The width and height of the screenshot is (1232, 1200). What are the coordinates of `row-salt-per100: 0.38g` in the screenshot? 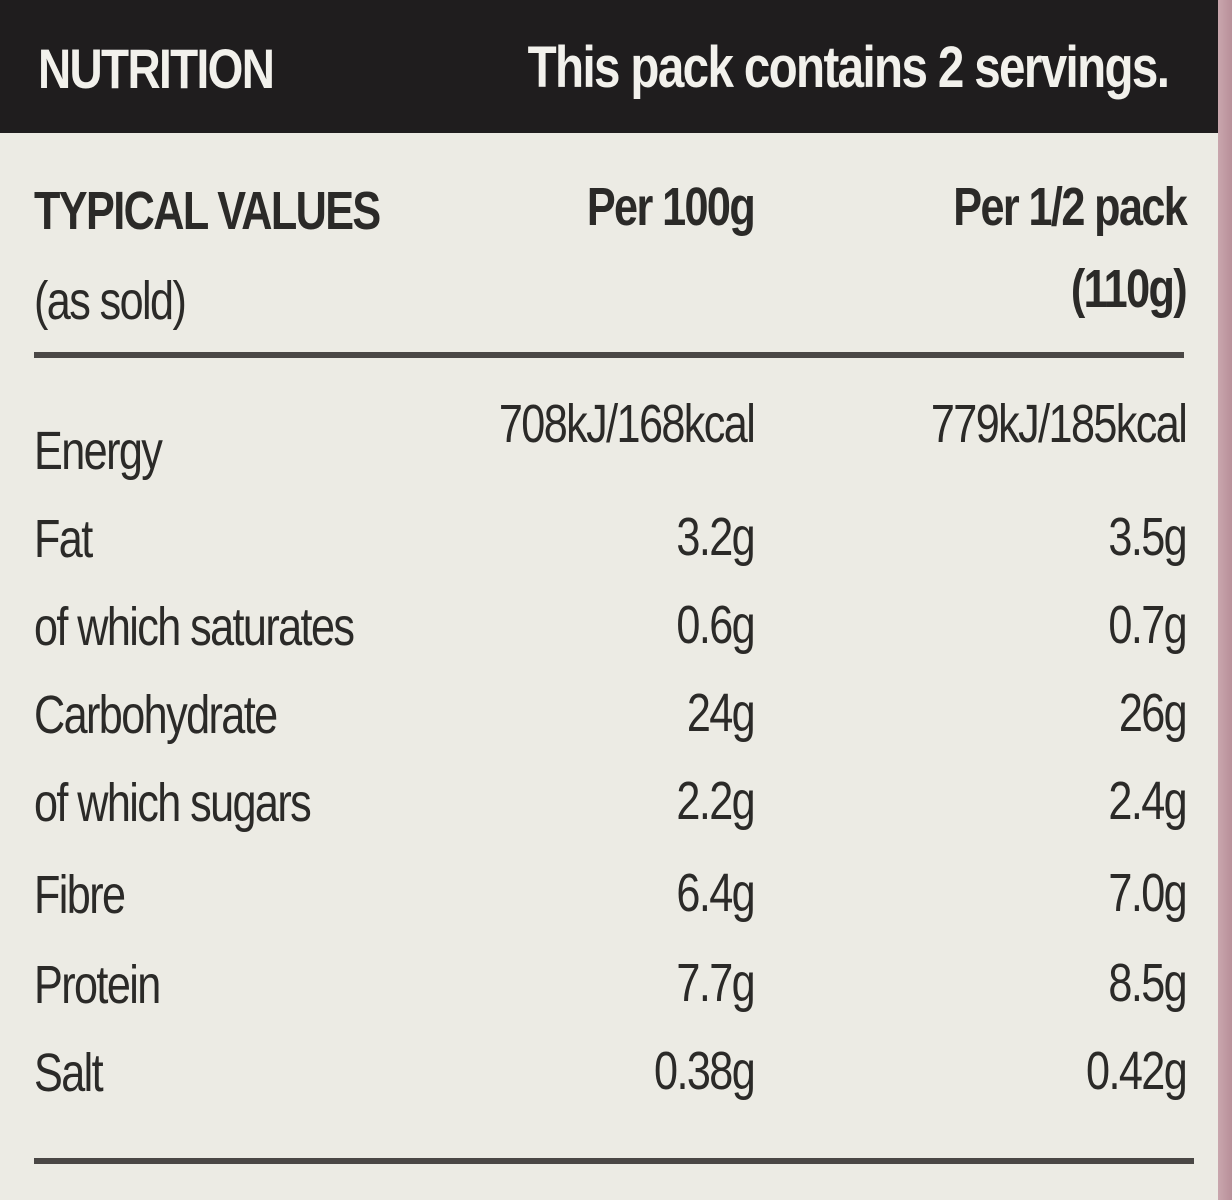 It's located at (704, 1071).